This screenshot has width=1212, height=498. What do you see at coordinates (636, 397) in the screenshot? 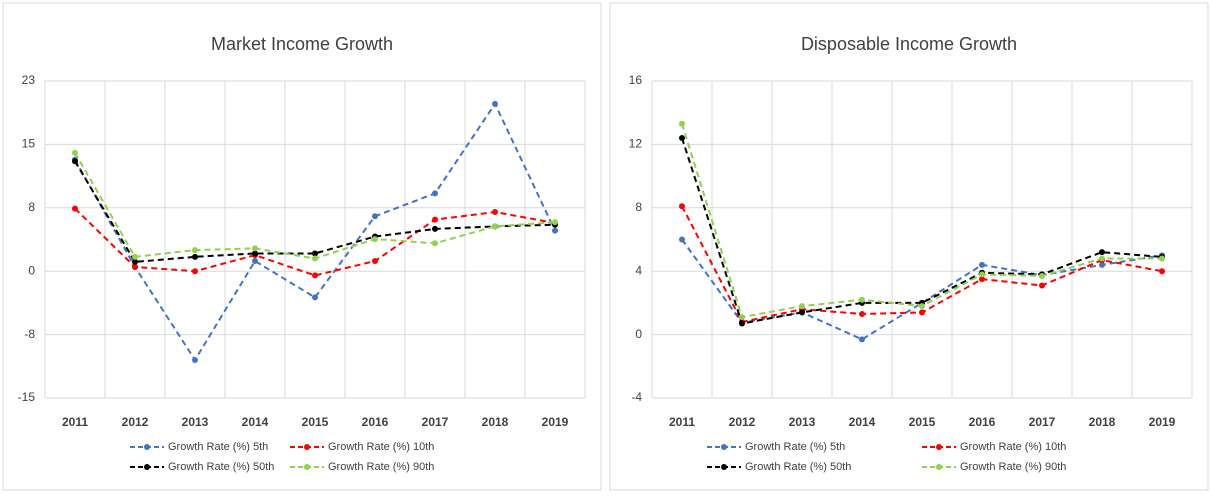
I see `y-tick-label: -4` at bounding box center [636, 397].